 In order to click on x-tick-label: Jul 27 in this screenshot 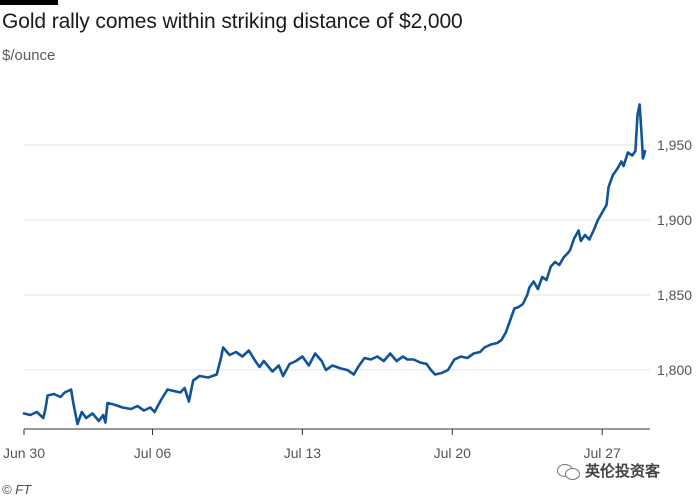, I will do `click(602, 453)`.